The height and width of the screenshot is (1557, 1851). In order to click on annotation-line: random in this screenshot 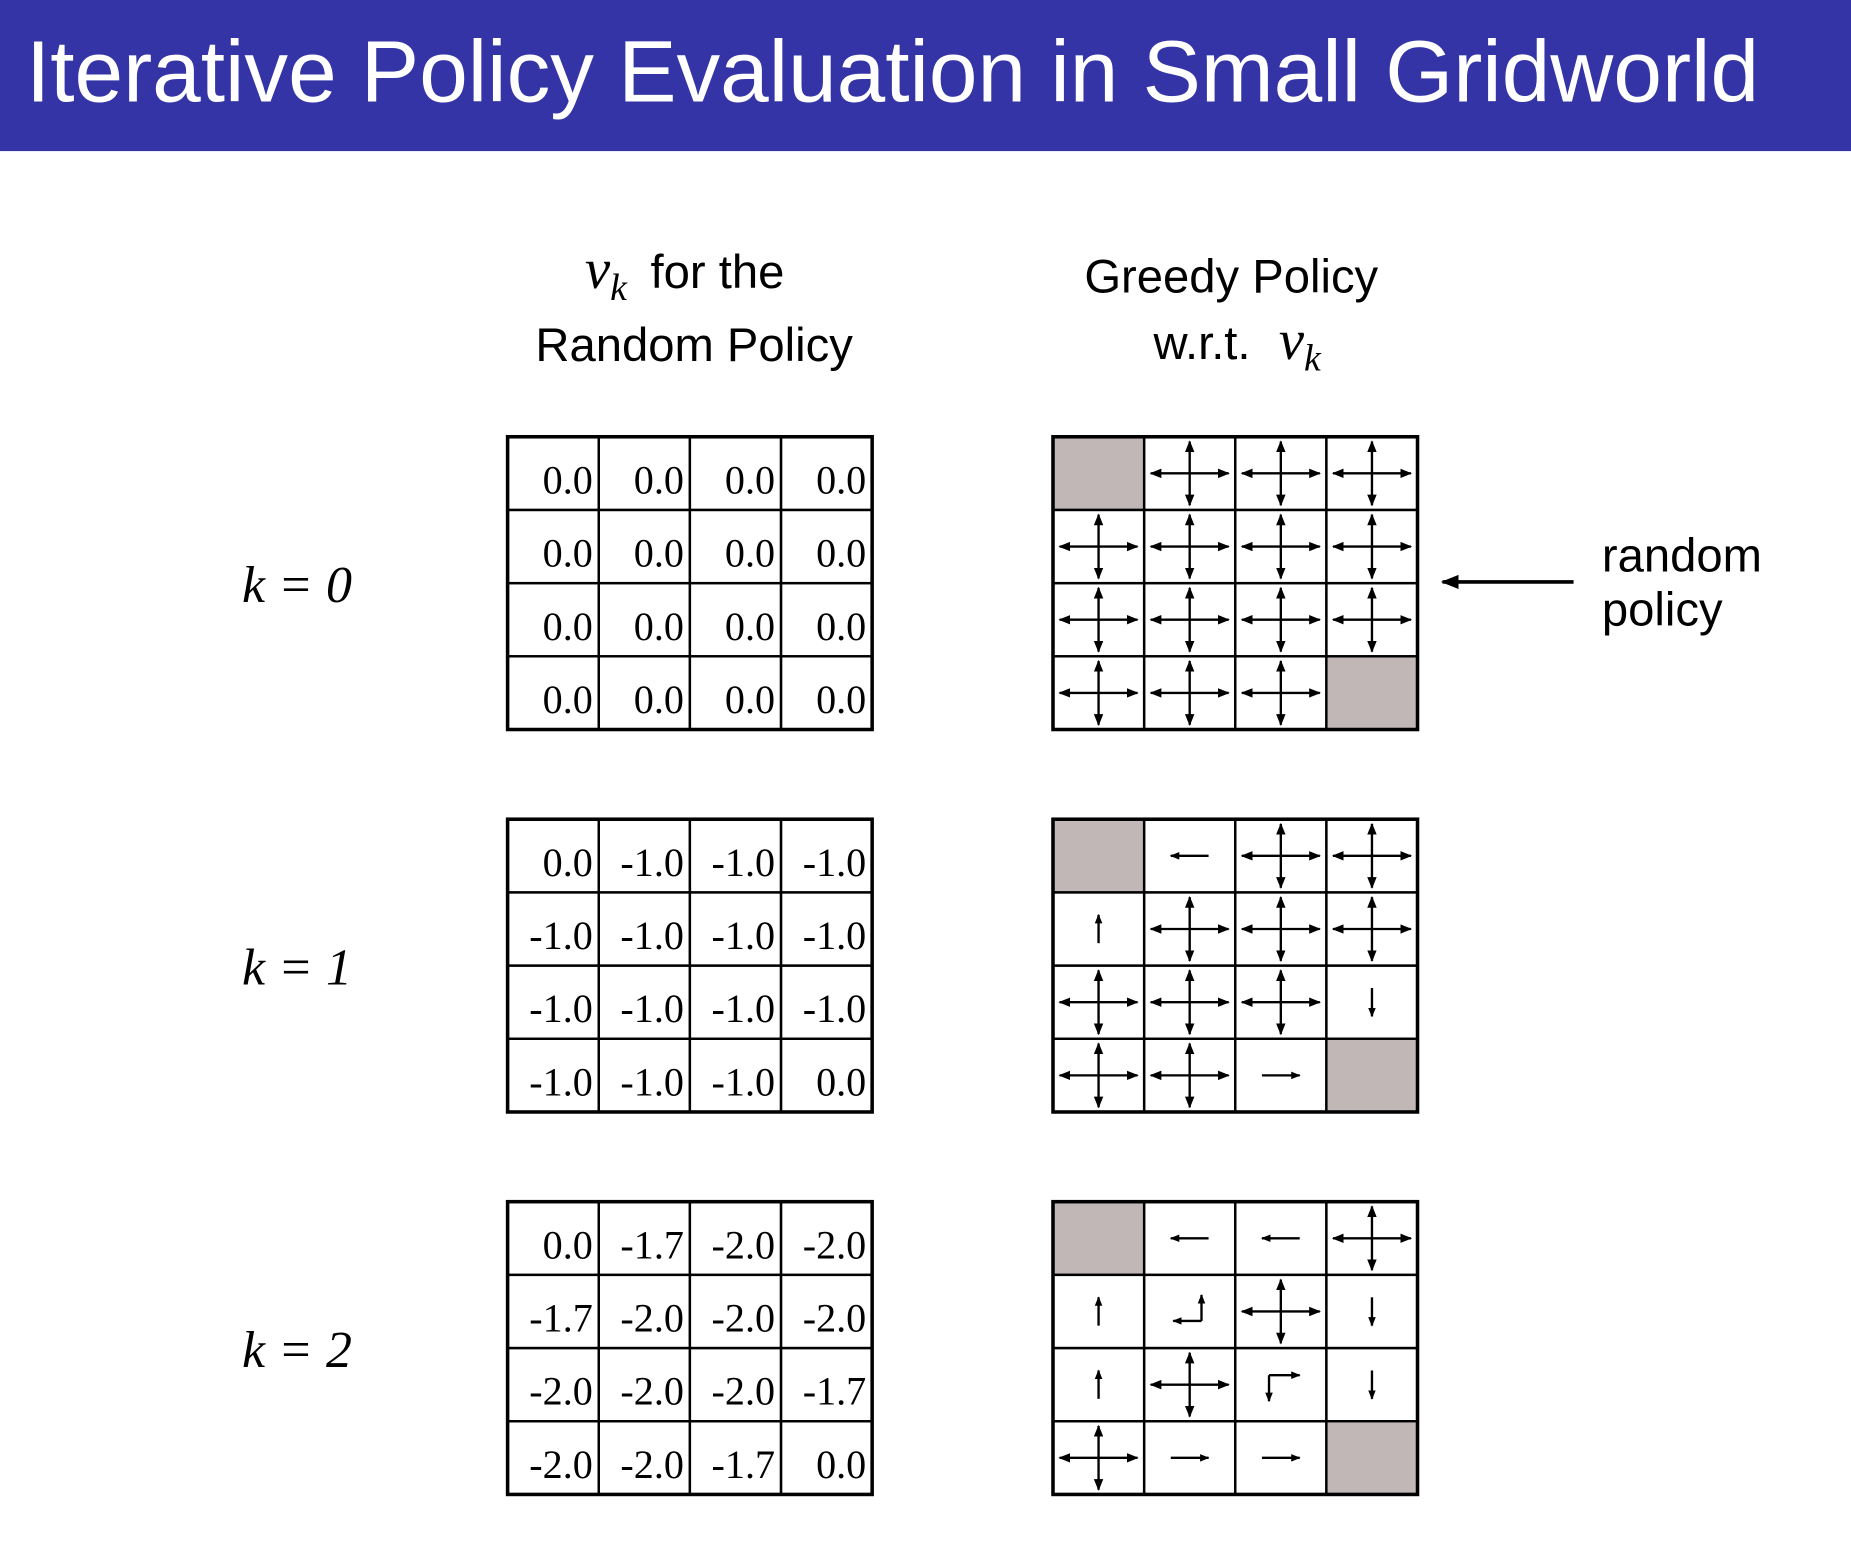, I will do `click(1682, 555)`.